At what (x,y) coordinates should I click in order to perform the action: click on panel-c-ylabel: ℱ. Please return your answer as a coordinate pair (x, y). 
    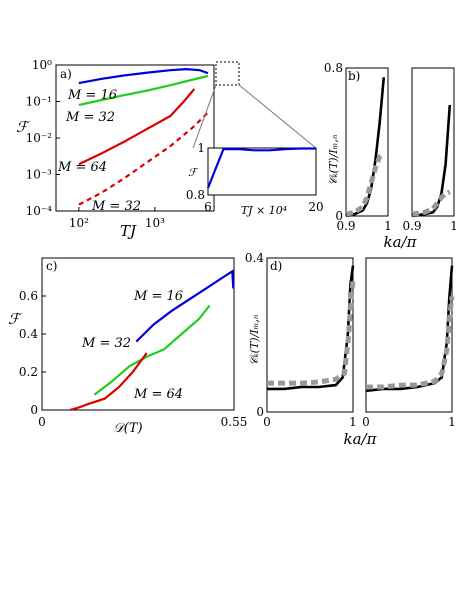
    Looking at the image, I should click on (15, 319).